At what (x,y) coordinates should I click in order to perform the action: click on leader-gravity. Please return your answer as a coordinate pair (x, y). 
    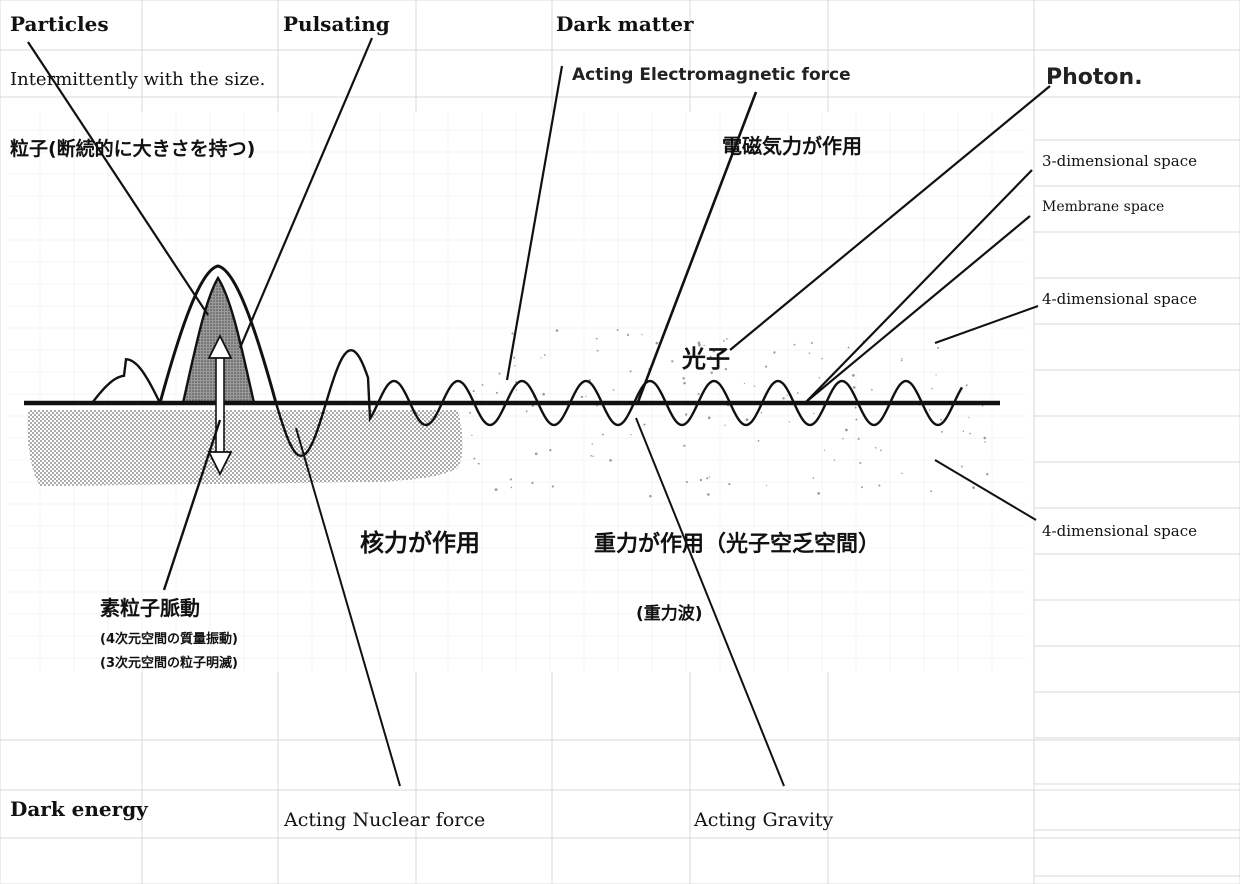
    Looking at the image, I should click on (710, 602).